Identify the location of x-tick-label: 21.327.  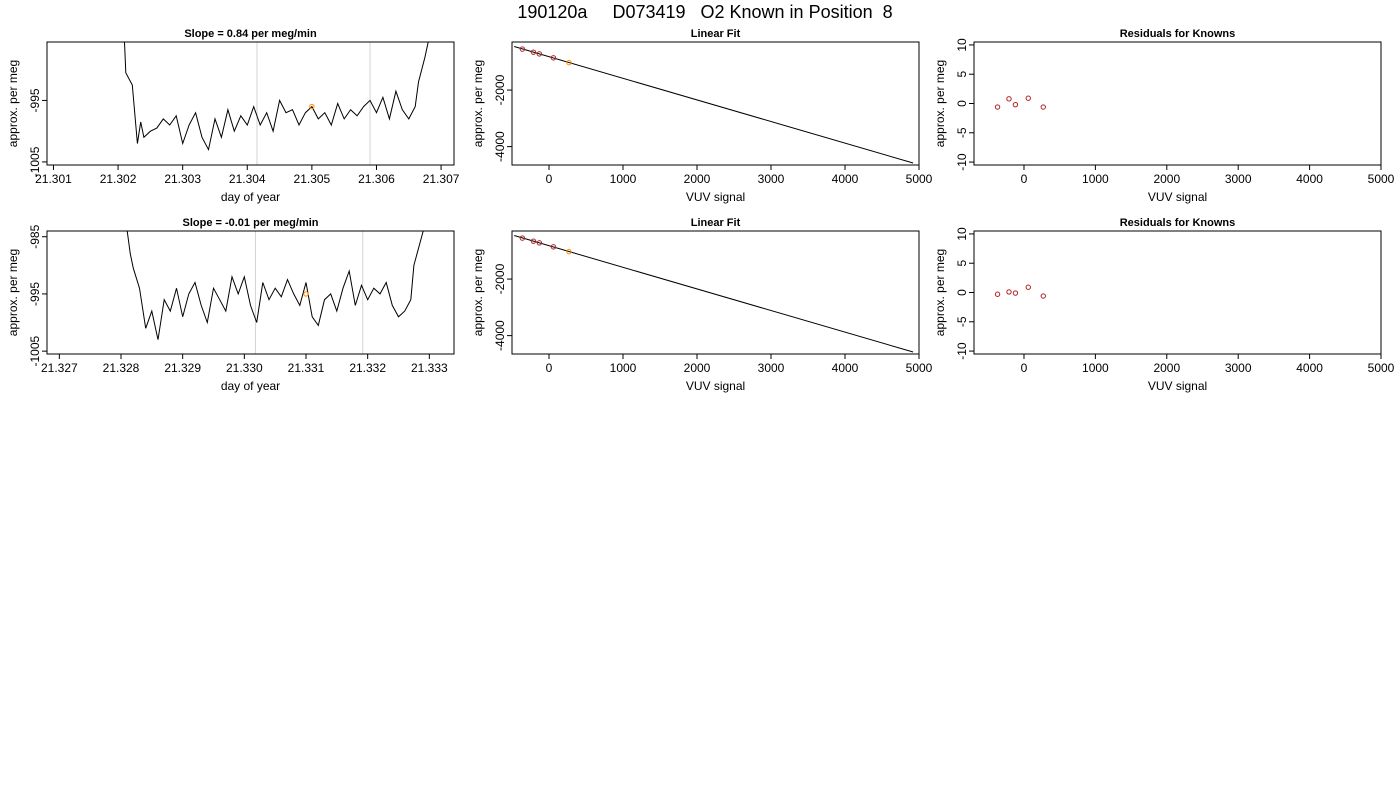
(59, 368).